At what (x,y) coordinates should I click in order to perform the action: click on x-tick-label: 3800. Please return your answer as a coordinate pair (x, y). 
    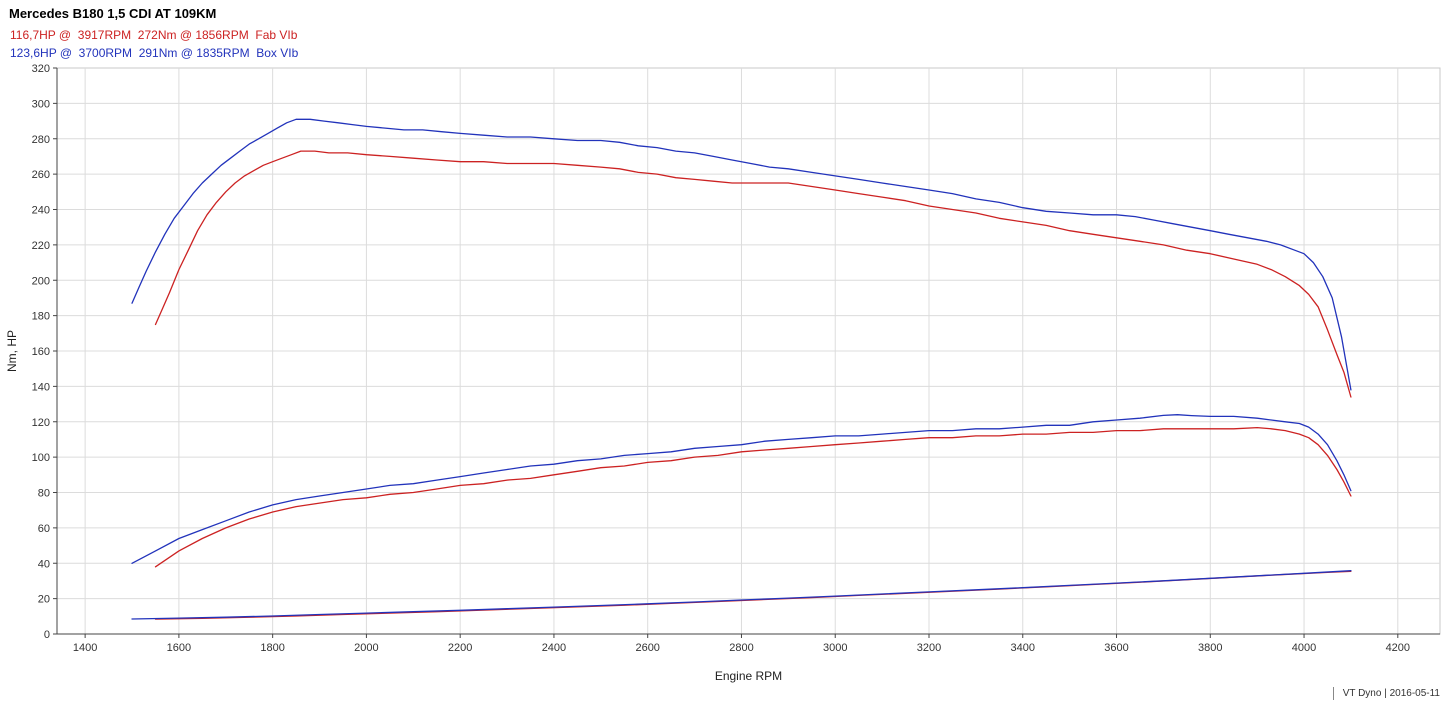
    Looking at the image, I should click on (1210, 648).